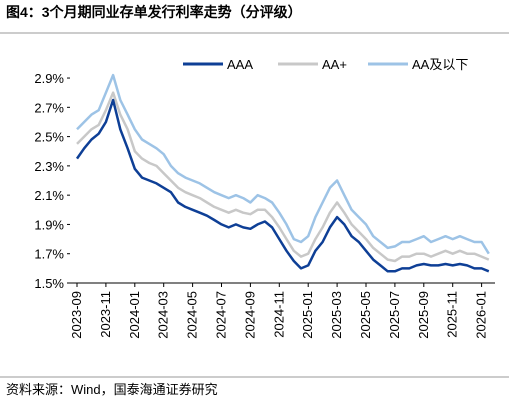 Image resolution: width=509 pixels, height=410 pixels. What do you see at coordinates (192, 315) in the screenshot?
I see `x-tick-label: 2024-05` at bounding box center [192, 315].